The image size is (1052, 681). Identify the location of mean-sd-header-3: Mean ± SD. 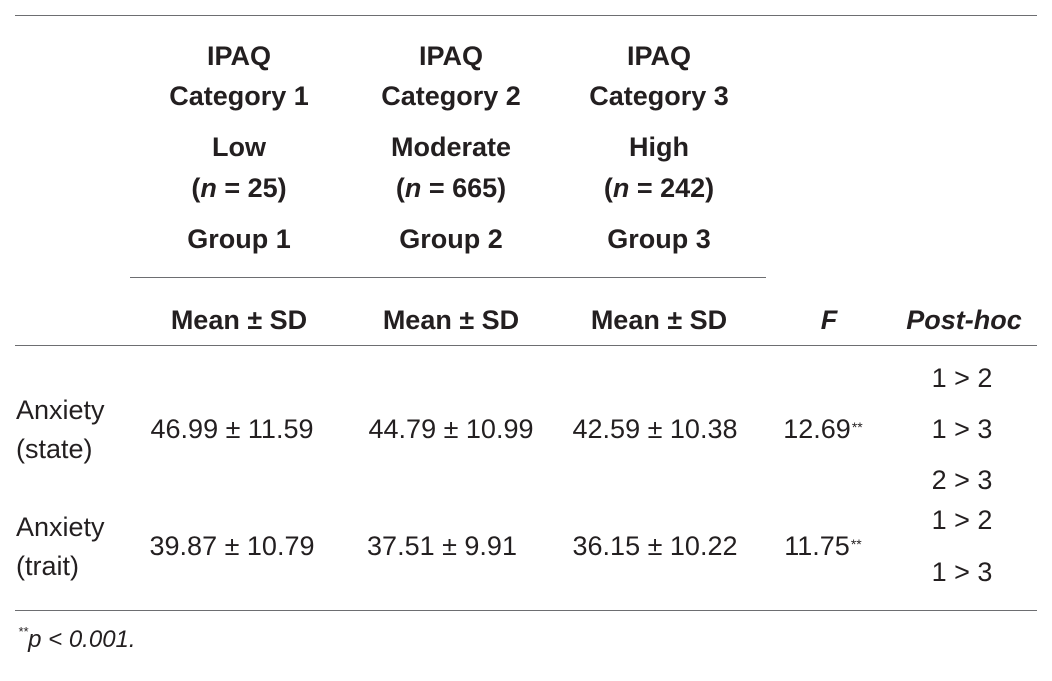
(659, 320).